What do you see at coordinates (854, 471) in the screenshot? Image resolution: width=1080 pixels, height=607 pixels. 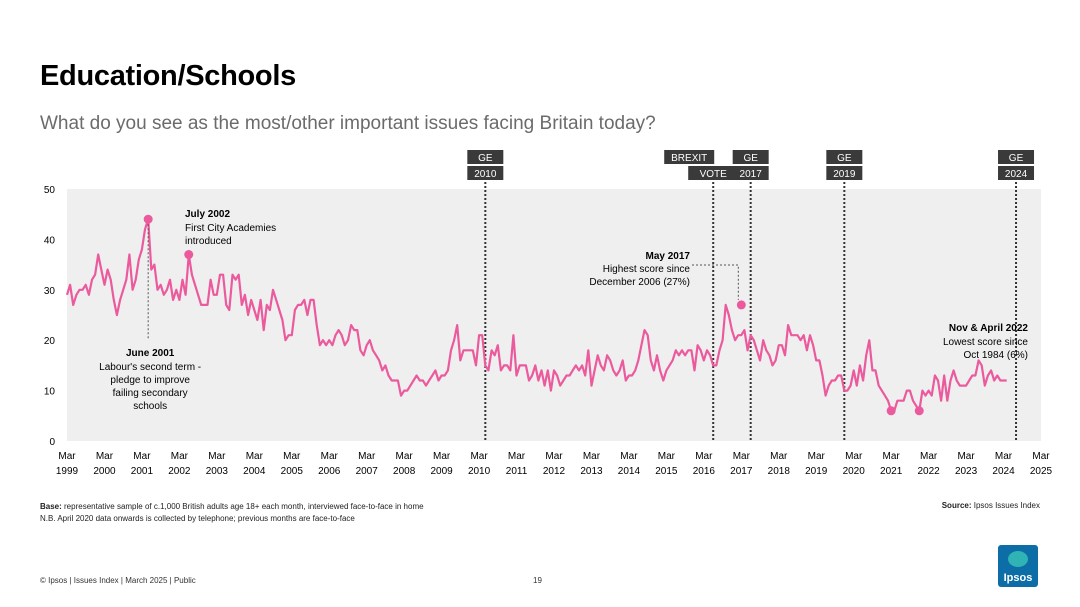 I see `x-tick-year: 2020` at bounding box center [854, 471].